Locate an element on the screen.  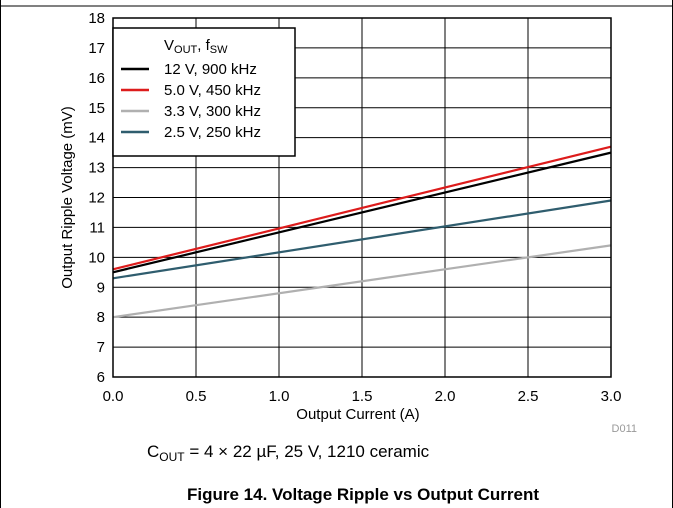
caption-sub: OUT is located at coordinates (172, 457).